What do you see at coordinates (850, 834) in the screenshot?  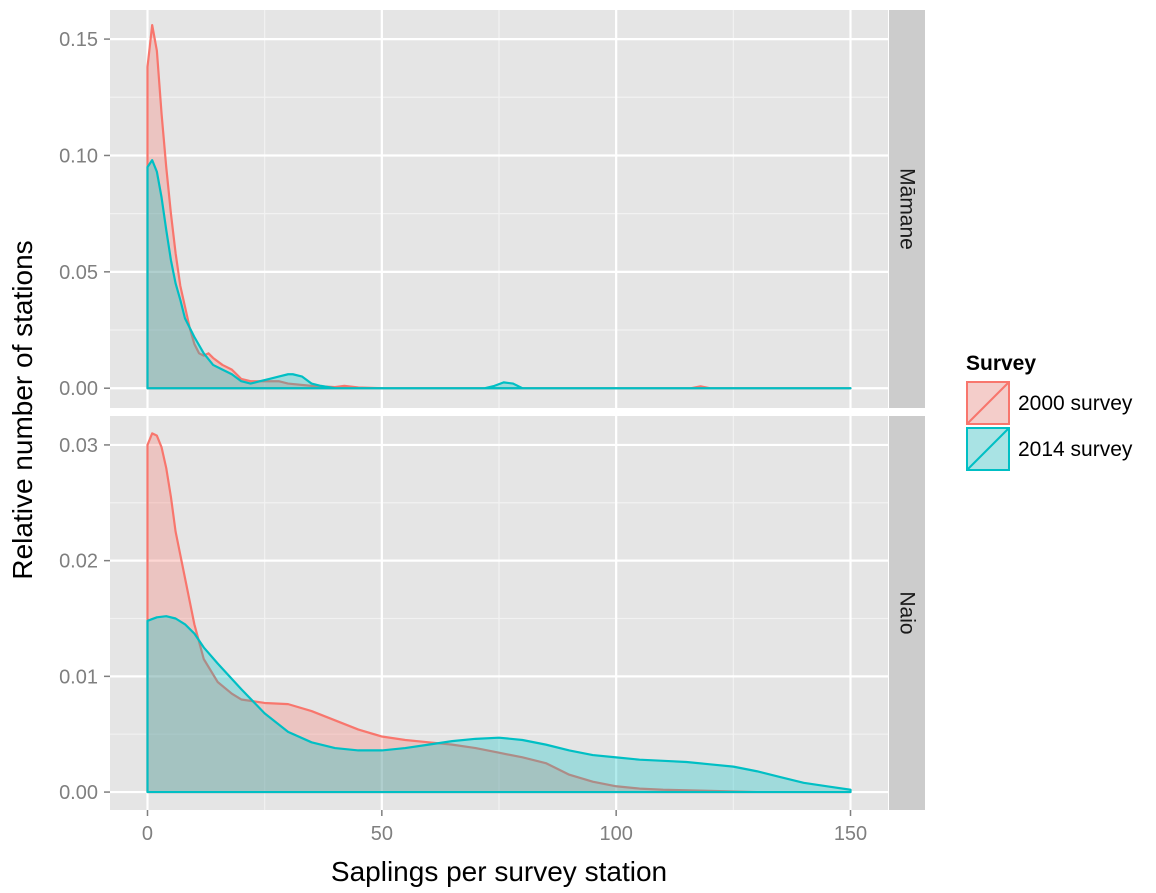 I see `x-tick-label: 150` at bounding box center [850, 834].